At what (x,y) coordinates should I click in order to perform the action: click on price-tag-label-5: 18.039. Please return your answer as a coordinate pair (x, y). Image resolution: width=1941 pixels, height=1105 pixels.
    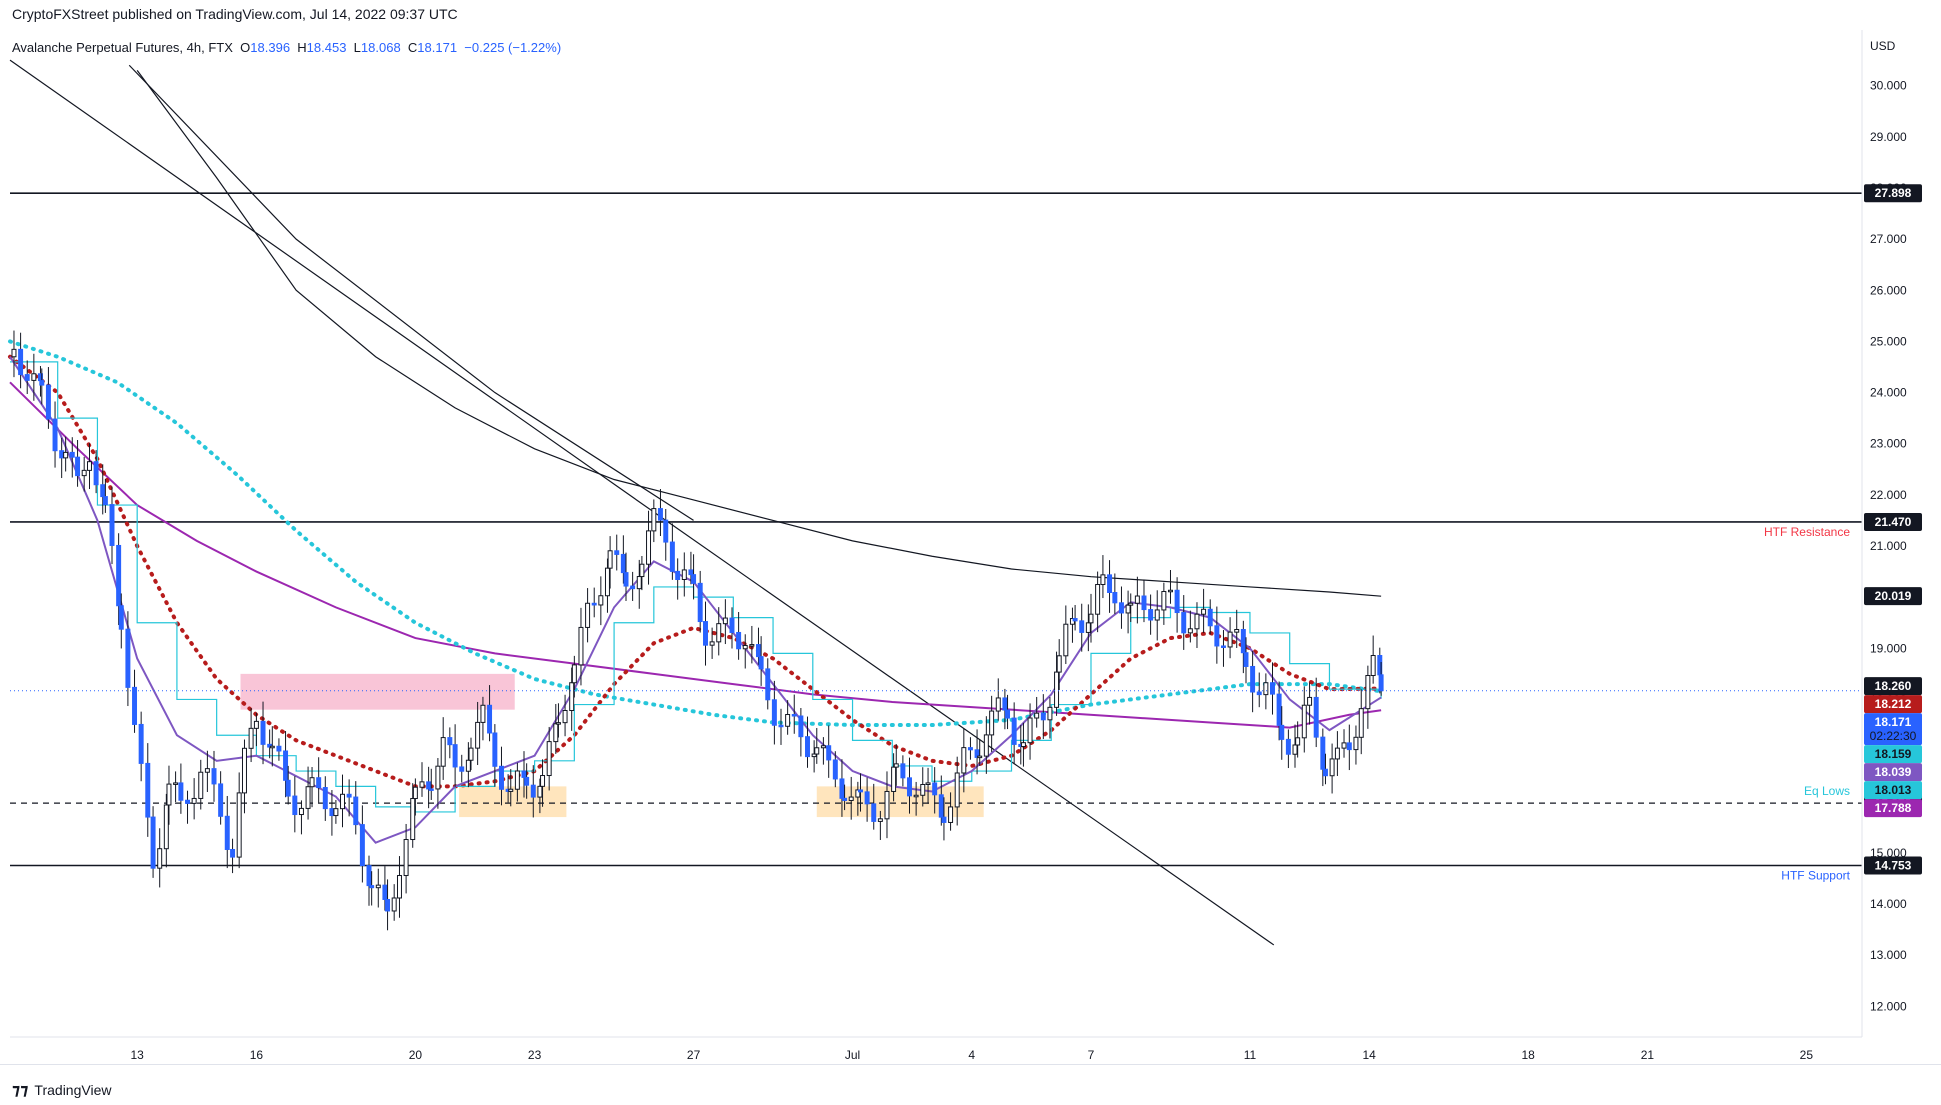
    Looking at the image, I should click on (1893, 772).